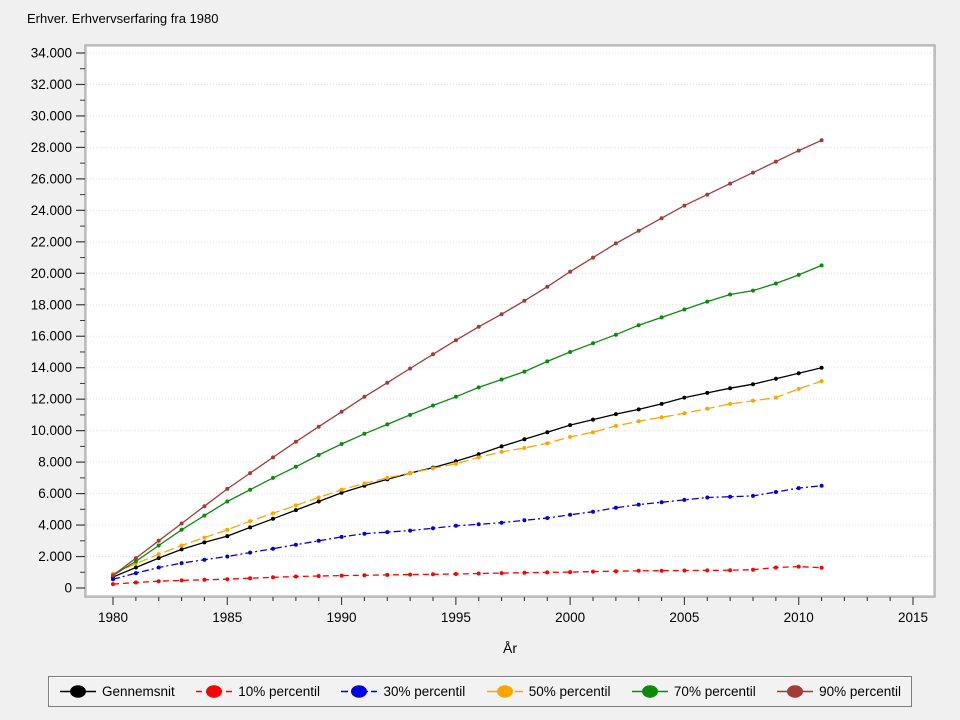 Image resolution: width=960 pixels, height=720 pixels. What do you see at coordinates (117, 691) in the screenshot?
I see `legend-item: Gennemsnit` at bounding box center [117, 691].